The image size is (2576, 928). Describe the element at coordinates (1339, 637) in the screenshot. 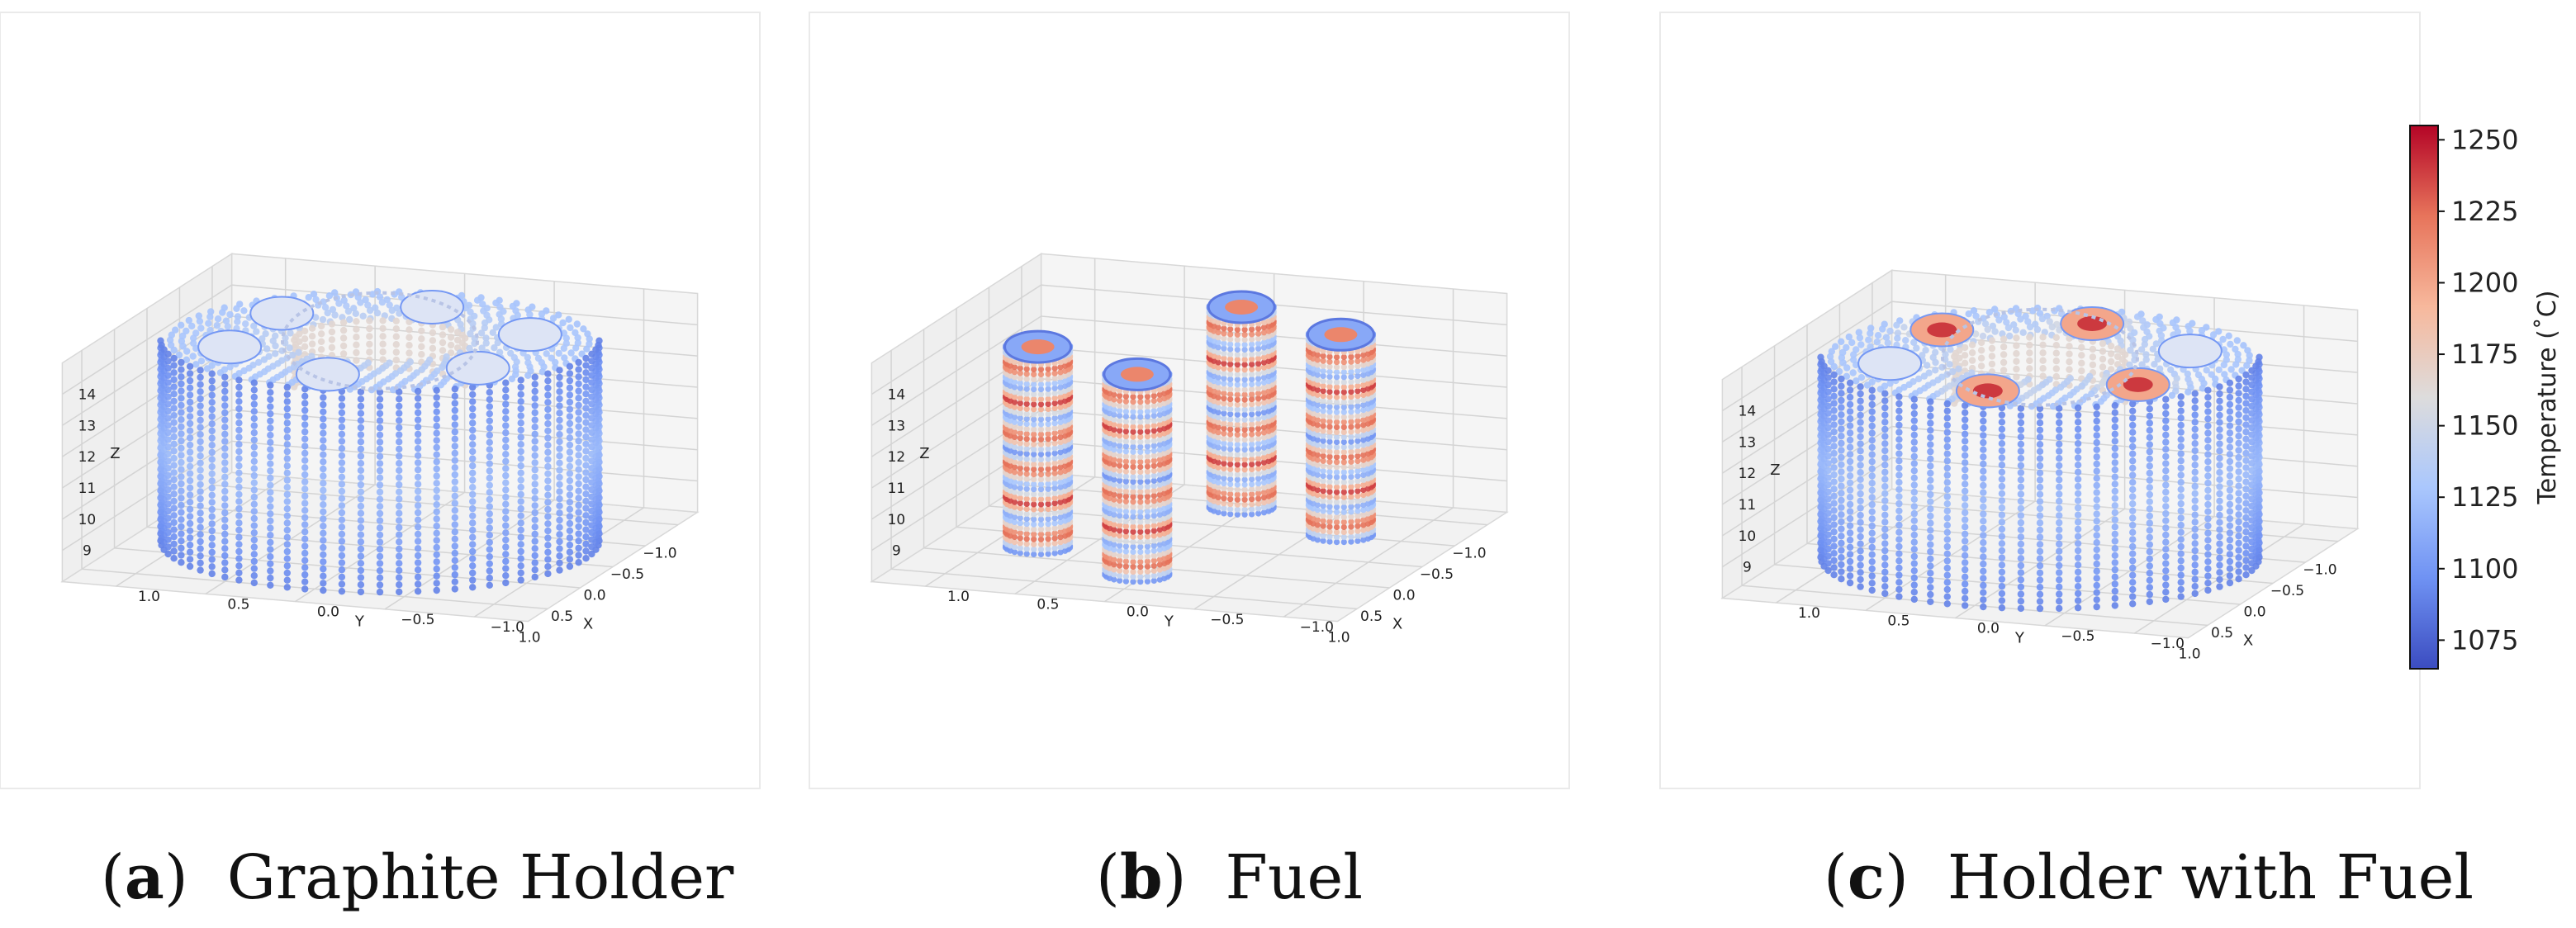

I see `panel-b-x-tick-label: 1.0` at that location.